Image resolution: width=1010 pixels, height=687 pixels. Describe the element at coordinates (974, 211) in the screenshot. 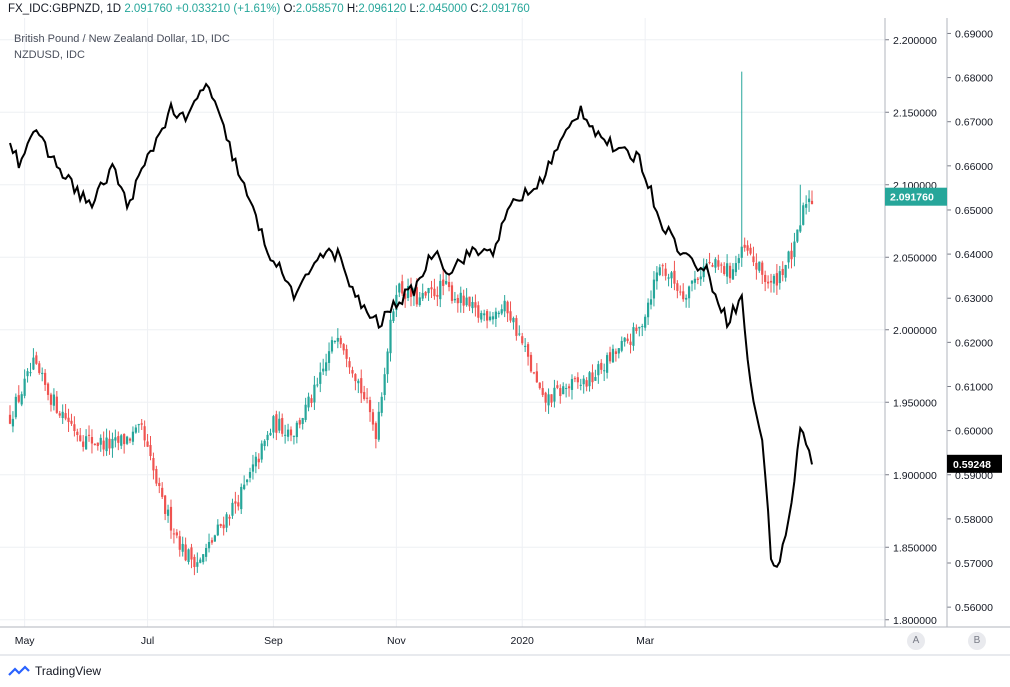

I see `y-right-tick-label: 0.65000` at that location.